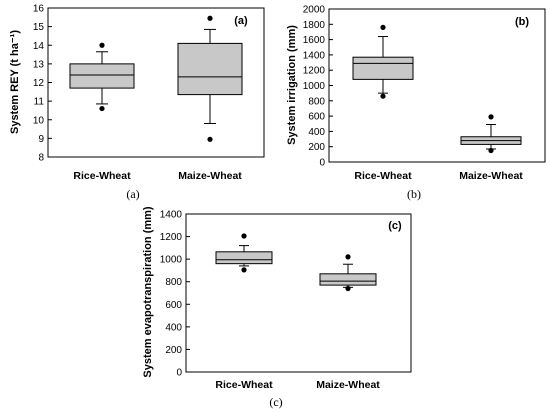  I want to click on ytick-label-a-5: 13, so click(39, 64).